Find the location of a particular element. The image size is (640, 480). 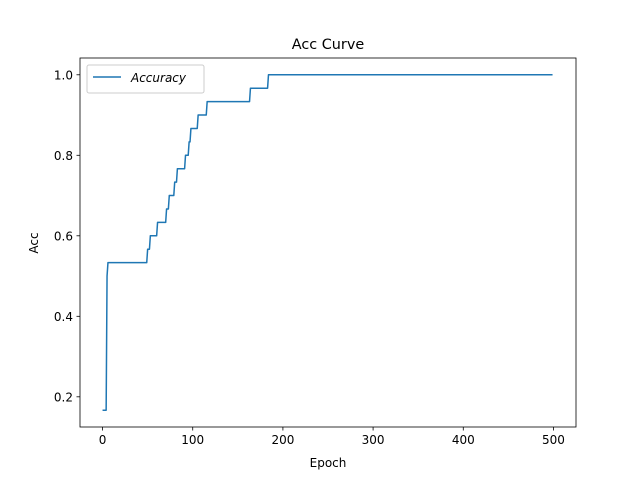

y-tick-label: 0.4 is located at coordinates (63, 317).